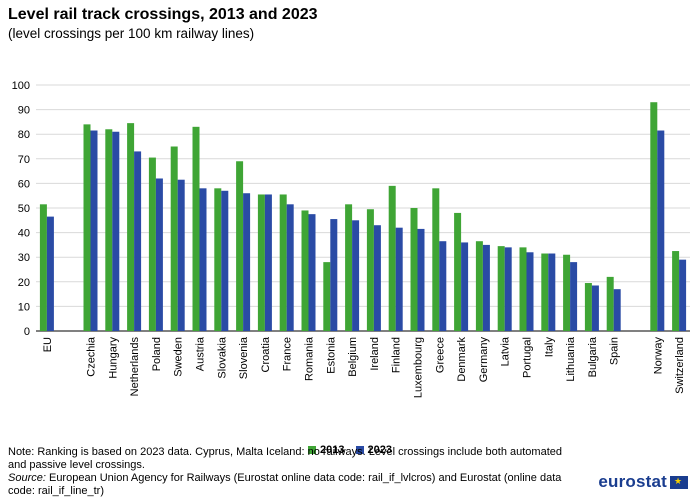  Describe the element at coordinates (92, 356) in the screenshot. I see `x-tick-label-czechia: Czechia` at that location.